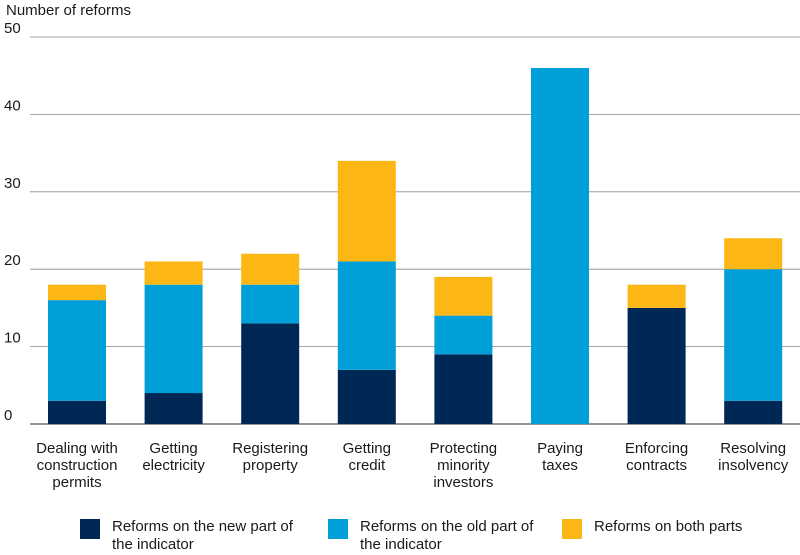 The height and width of the screenshot is (555, 800). Describe the element at coordinates (753, 457) in the screenshot. I see `x-category-label: Resolving insolvency` at that location.